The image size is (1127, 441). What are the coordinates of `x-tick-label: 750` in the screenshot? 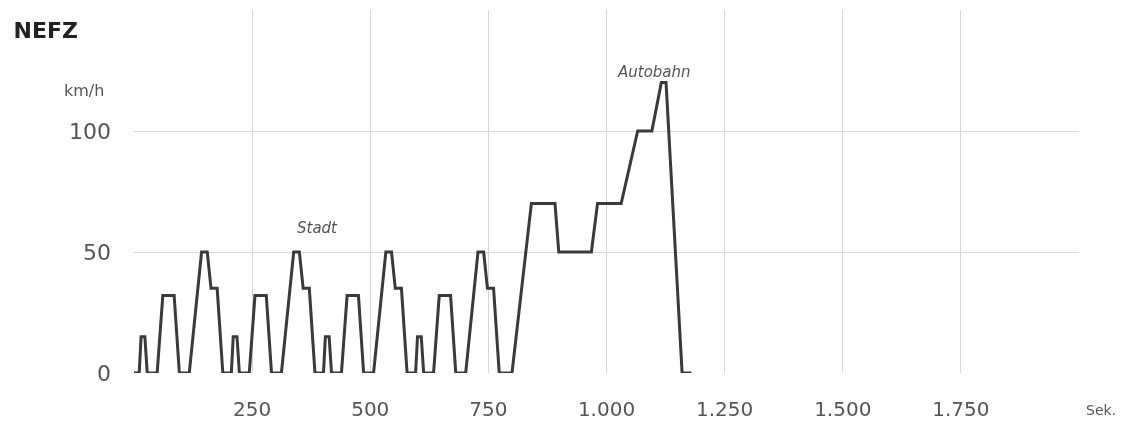 It's located at (488, 409).